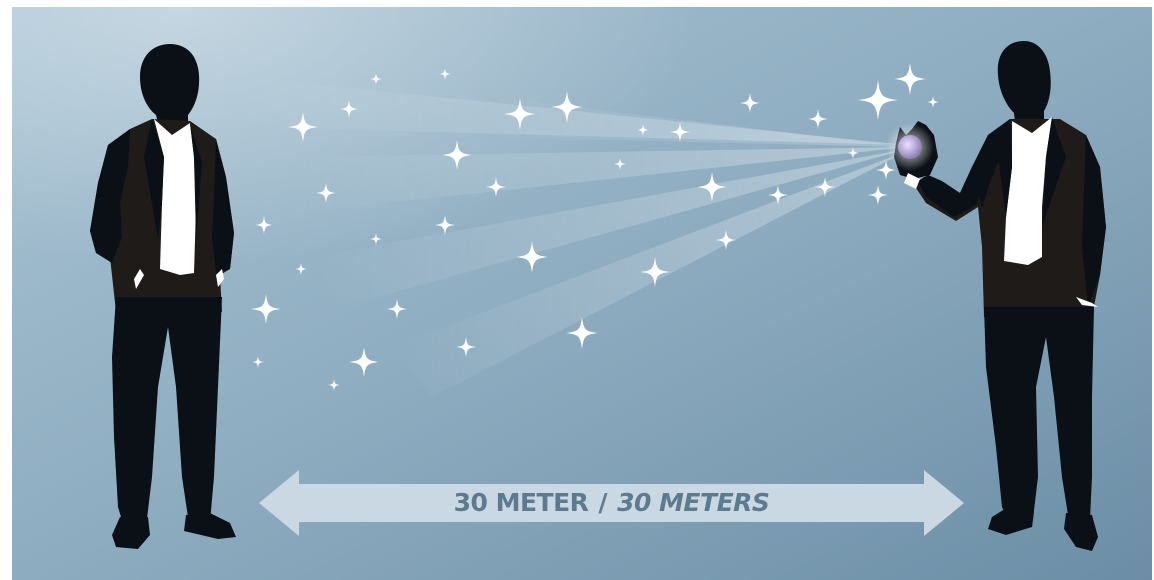 The height and width of the screenshot is (580, 1154). I want to click on double-headed-arrow-icon, so click(611, 503).